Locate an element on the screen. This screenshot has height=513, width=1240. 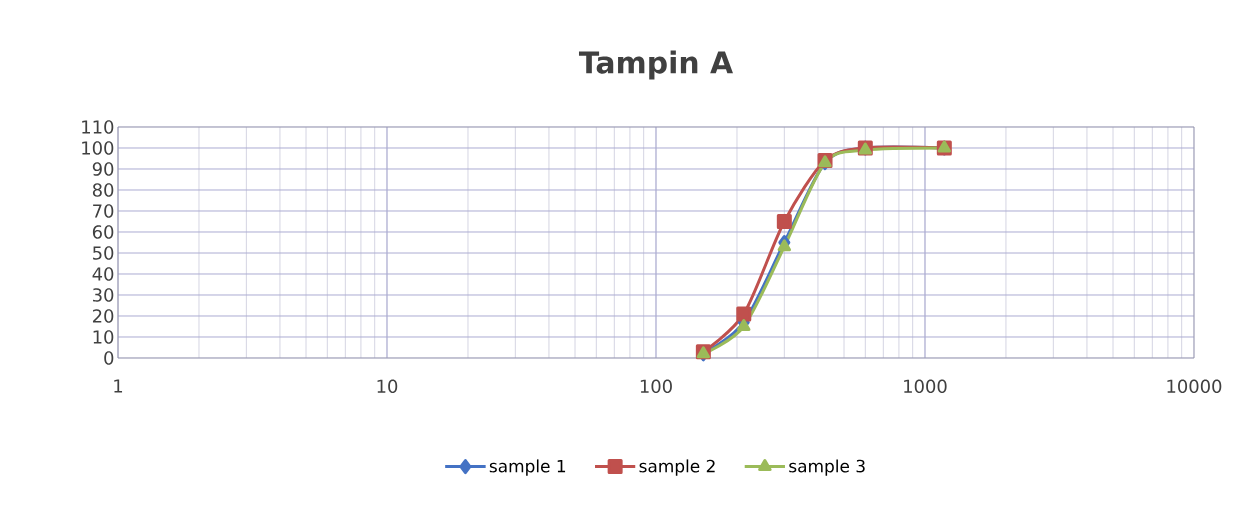
y-tick-label: 80 is located at coordinates (103, 190).